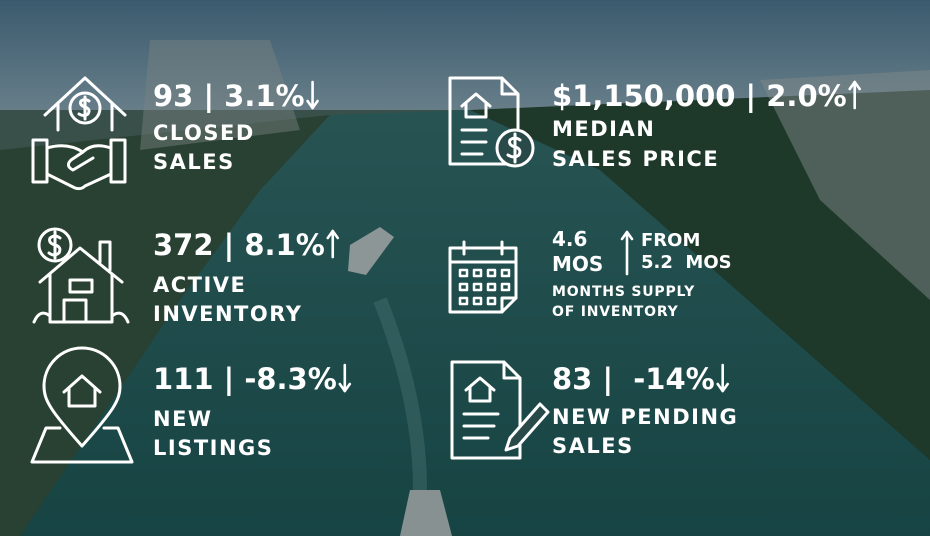 The height and width of the screenshot is (536, 930). Describe the element at coordinates (623, 292) in the screenshot. I see `supply-label: MONTHS SUPPLY` at that location.